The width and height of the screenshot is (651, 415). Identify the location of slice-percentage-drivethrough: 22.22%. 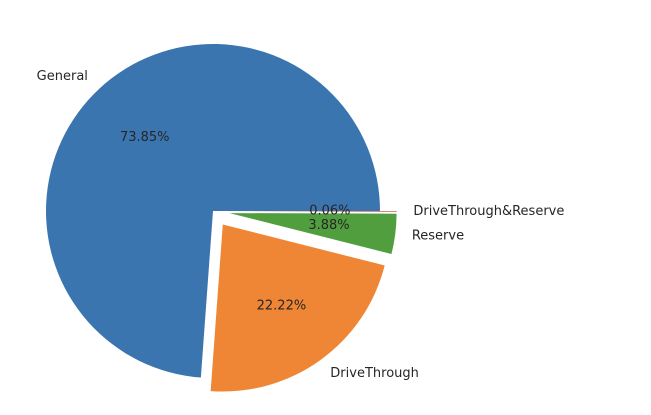
(282, 305).